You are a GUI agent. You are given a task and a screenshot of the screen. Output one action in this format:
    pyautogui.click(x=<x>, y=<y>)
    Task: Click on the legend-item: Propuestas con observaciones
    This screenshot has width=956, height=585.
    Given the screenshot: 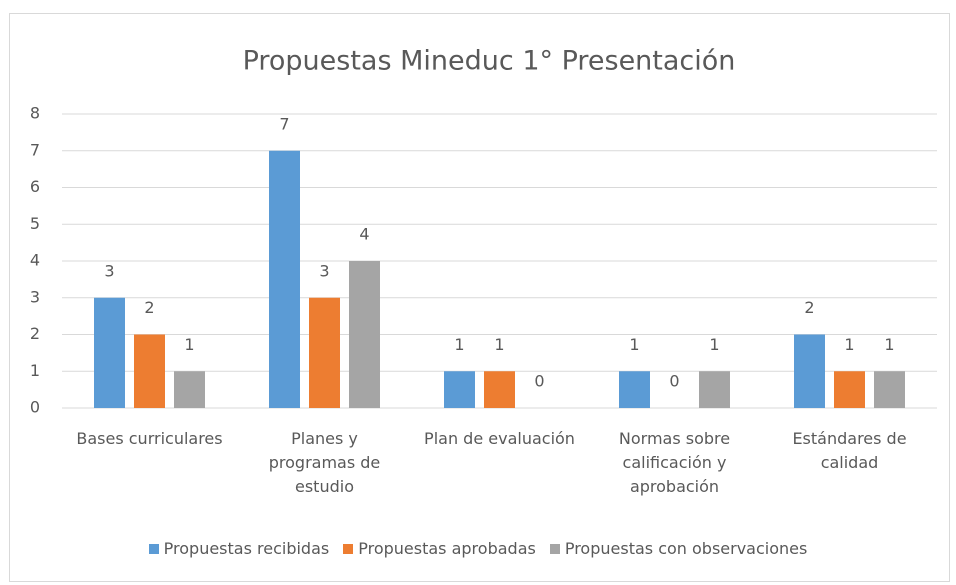 What is the action you would take?
    pyautogui.click(x=678, y=548)
    